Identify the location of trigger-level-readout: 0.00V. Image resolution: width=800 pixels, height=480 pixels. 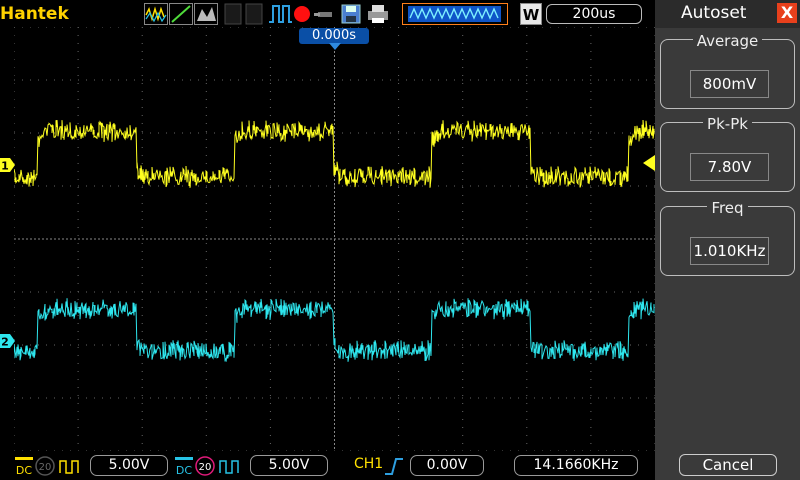
(447, 465).